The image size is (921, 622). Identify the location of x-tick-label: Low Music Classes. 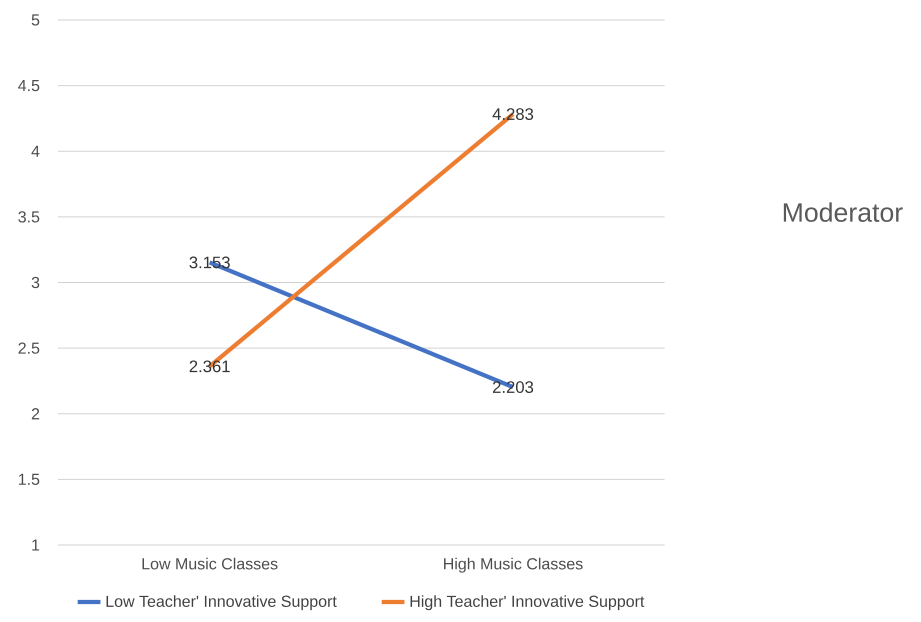
(210, 564).